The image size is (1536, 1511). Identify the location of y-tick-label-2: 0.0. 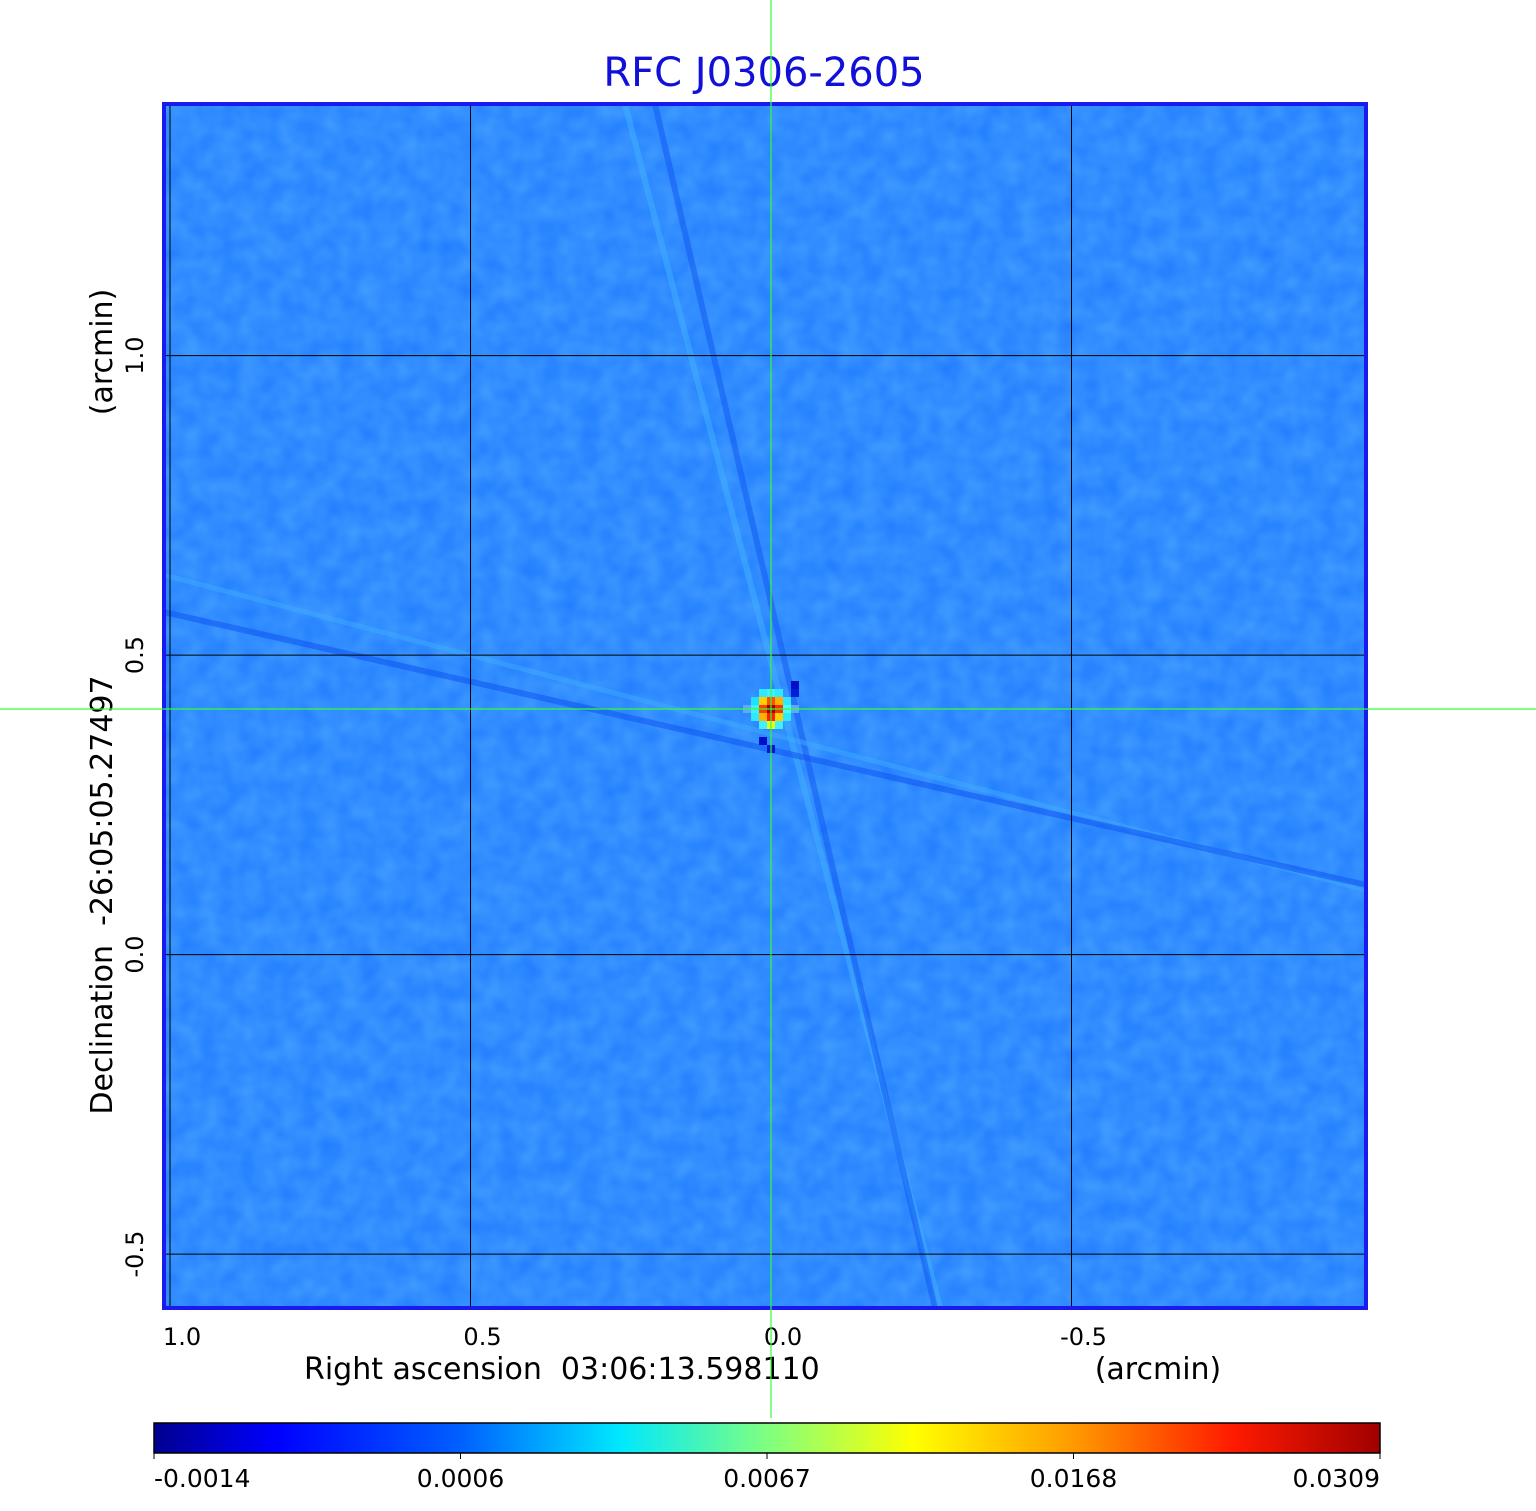
(135, 955).